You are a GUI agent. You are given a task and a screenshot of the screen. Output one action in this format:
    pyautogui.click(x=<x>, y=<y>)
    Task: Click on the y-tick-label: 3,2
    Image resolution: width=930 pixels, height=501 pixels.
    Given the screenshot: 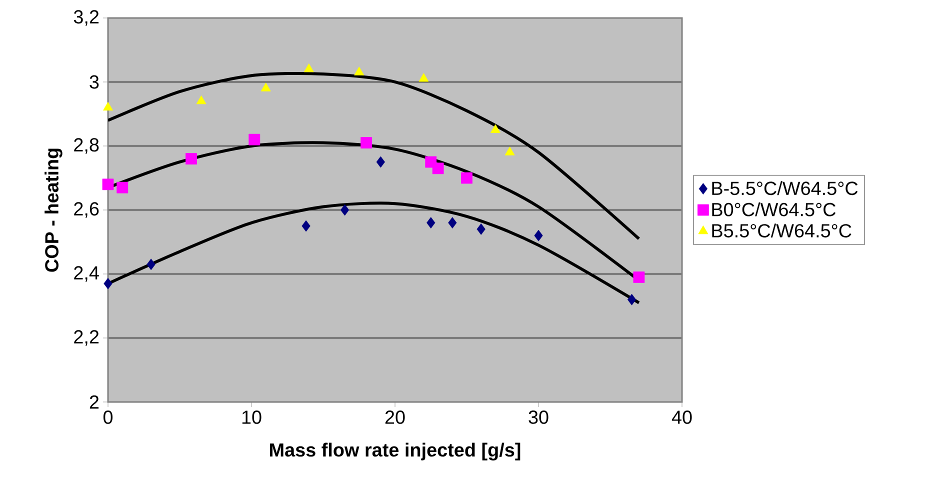 What is the action you would take?
    pyautogui.click(x=86, y=18)
    